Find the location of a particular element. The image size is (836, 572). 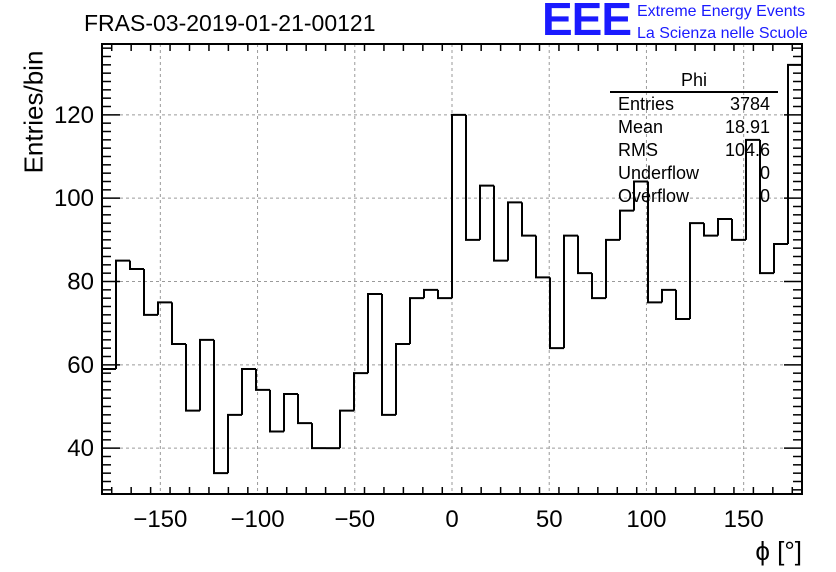

x-tick-label: −100 is located at coordinates (258, 519).